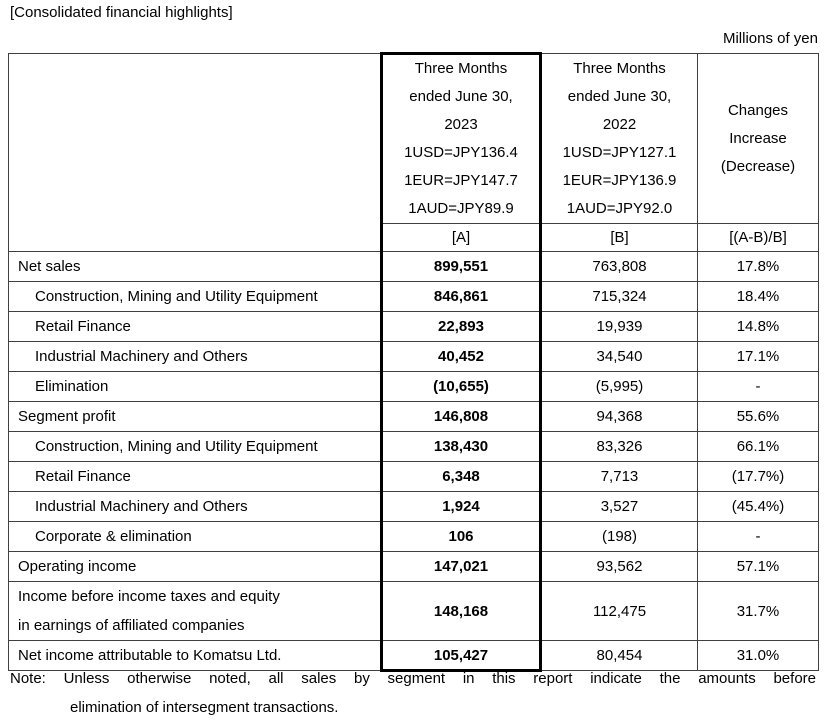  I want to click on header-key-a: [A], so click(461, 237).